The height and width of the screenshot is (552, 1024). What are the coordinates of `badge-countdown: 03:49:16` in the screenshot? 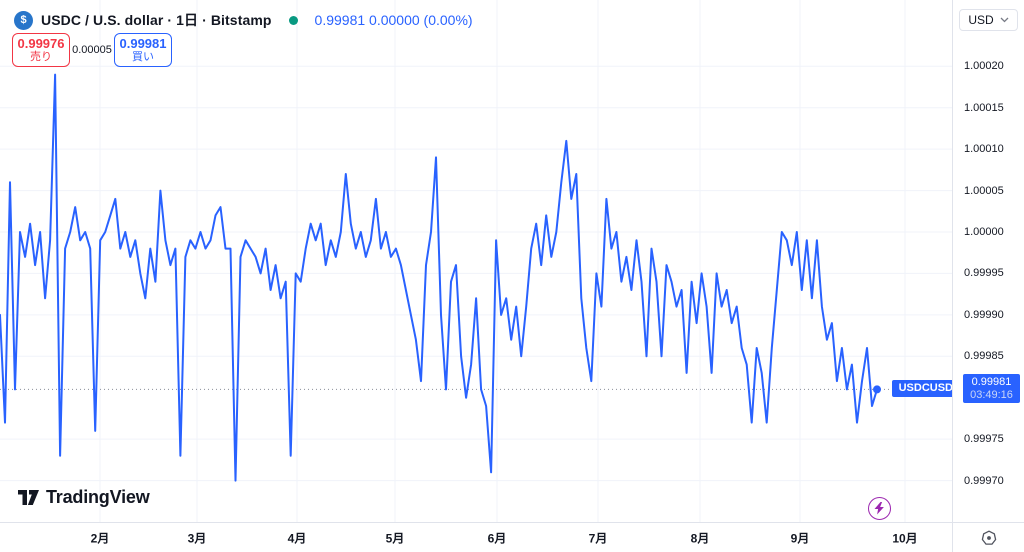 It's located at (991, 395).